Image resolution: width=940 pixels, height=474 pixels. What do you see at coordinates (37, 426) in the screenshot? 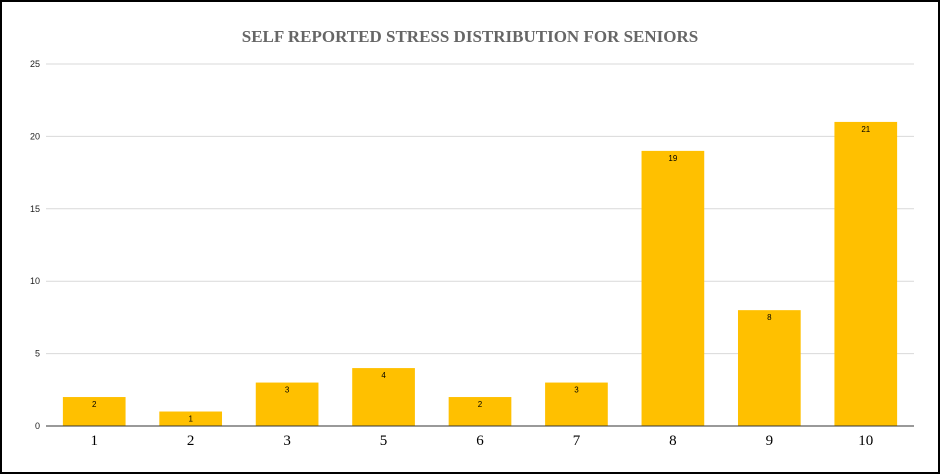
I see `y-tick-label: 0` at bounding box center [37, 426].